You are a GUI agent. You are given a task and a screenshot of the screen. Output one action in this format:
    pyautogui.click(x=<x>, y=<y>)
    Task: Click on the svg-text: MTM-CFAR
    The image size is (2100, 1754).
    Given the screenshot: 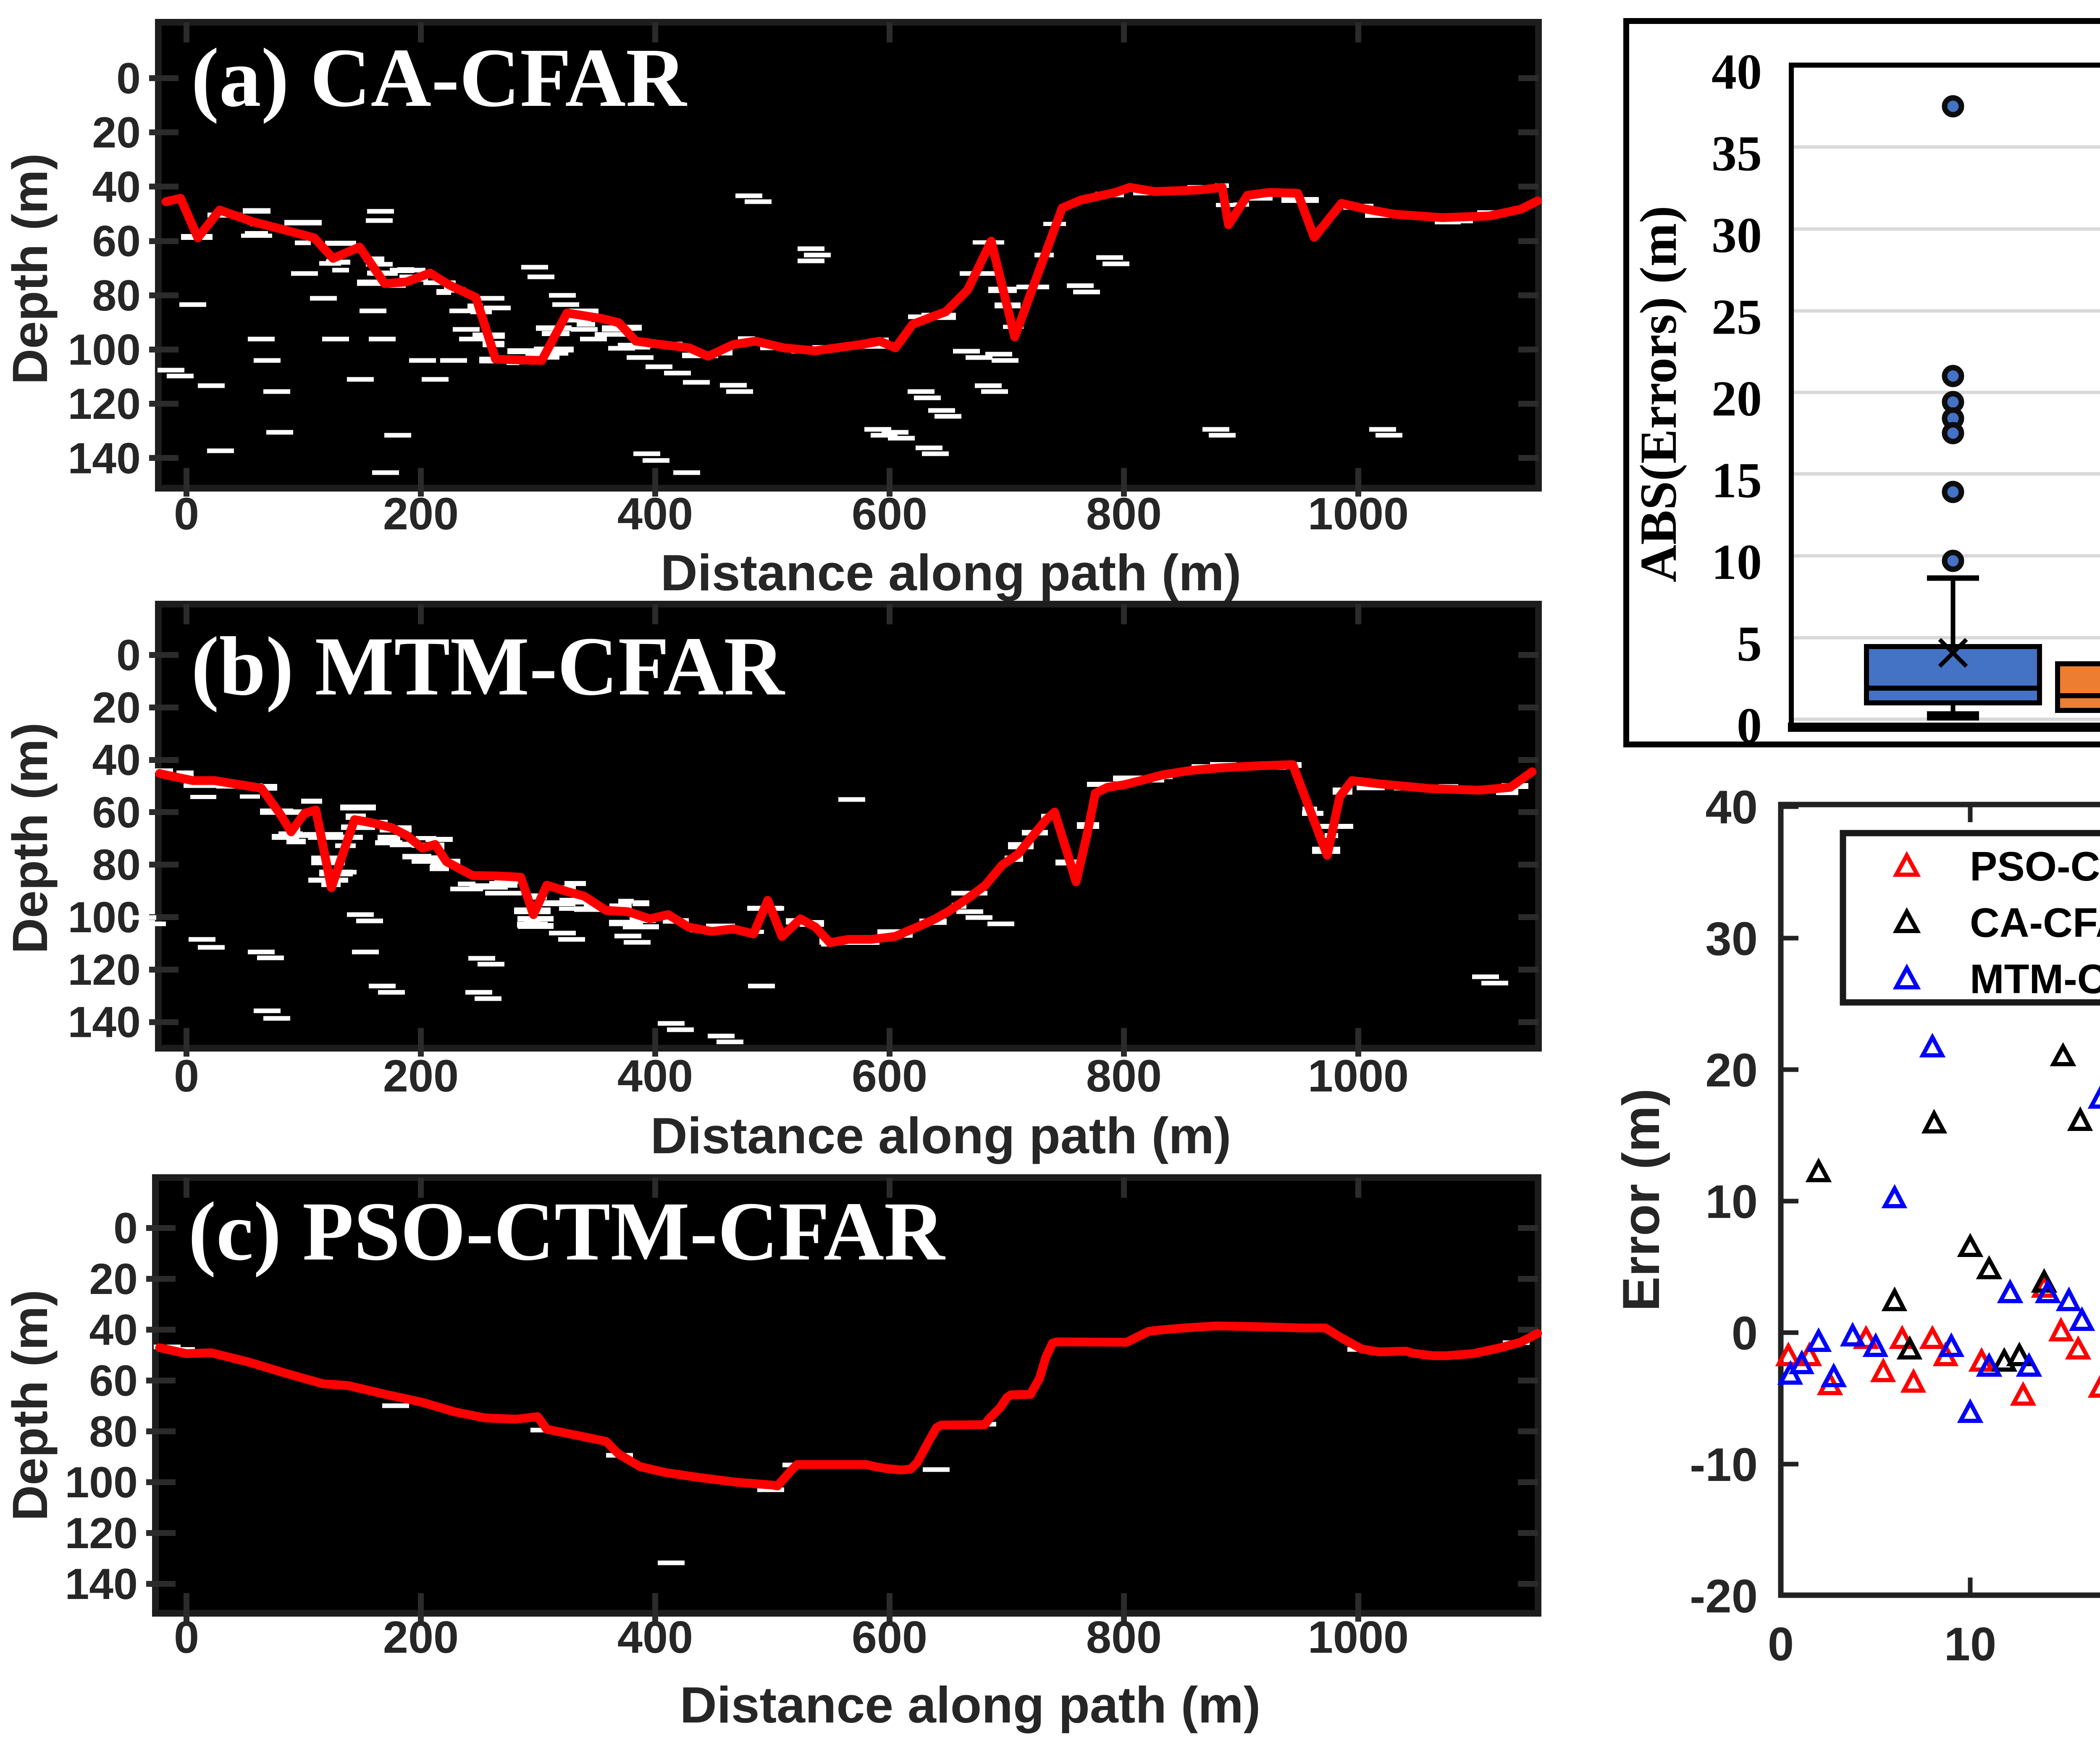 What is the action you would take?
    pyautogui.click(x=2035, y=979)
    